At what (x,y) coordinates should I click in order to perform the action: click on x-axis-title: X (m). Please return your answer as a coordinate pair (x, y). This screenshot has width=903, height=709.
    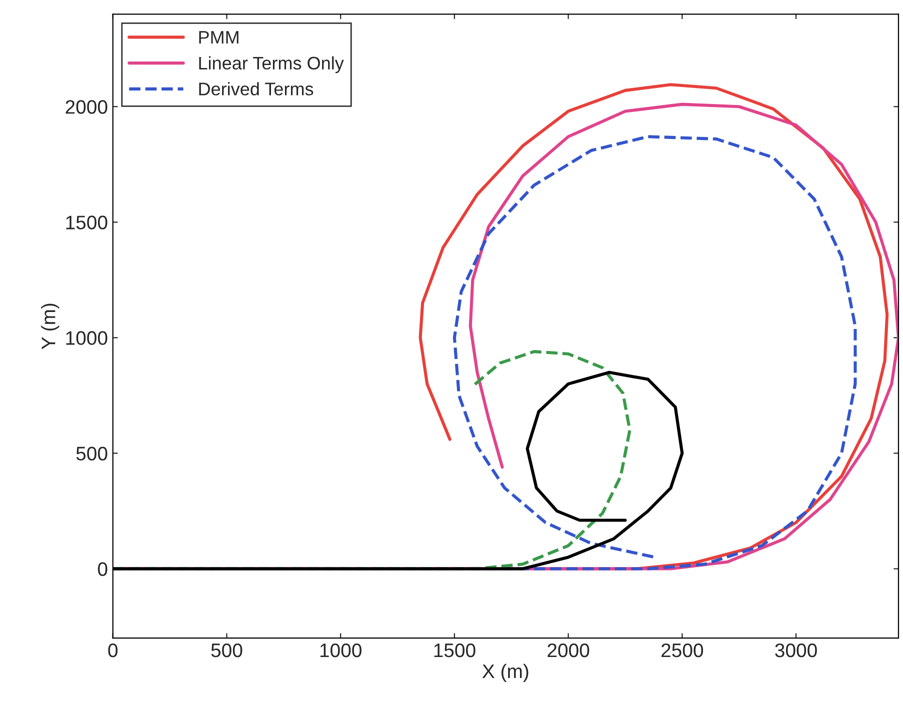
    Looking at the image, I should click on (505, 673).